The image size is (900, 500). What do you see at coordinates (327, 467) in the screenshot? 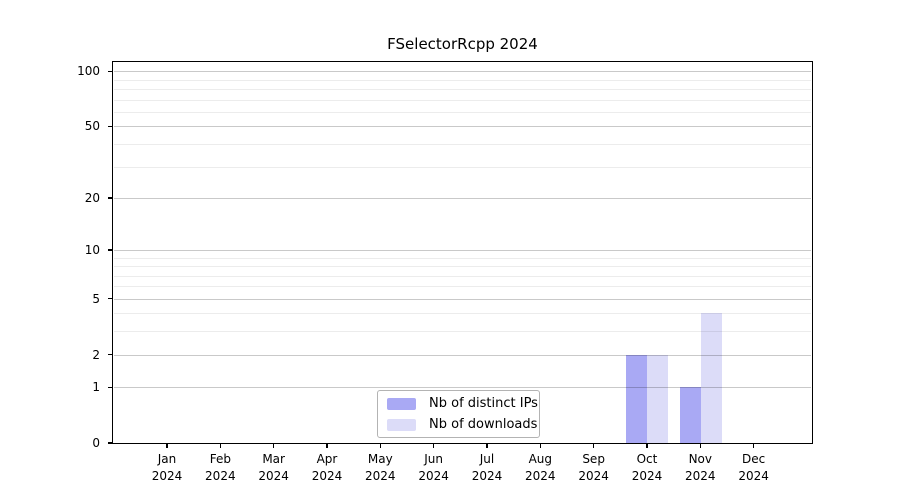
I see `x-tick-label-apr: Apr 2024` at bounding box center [327, 467].